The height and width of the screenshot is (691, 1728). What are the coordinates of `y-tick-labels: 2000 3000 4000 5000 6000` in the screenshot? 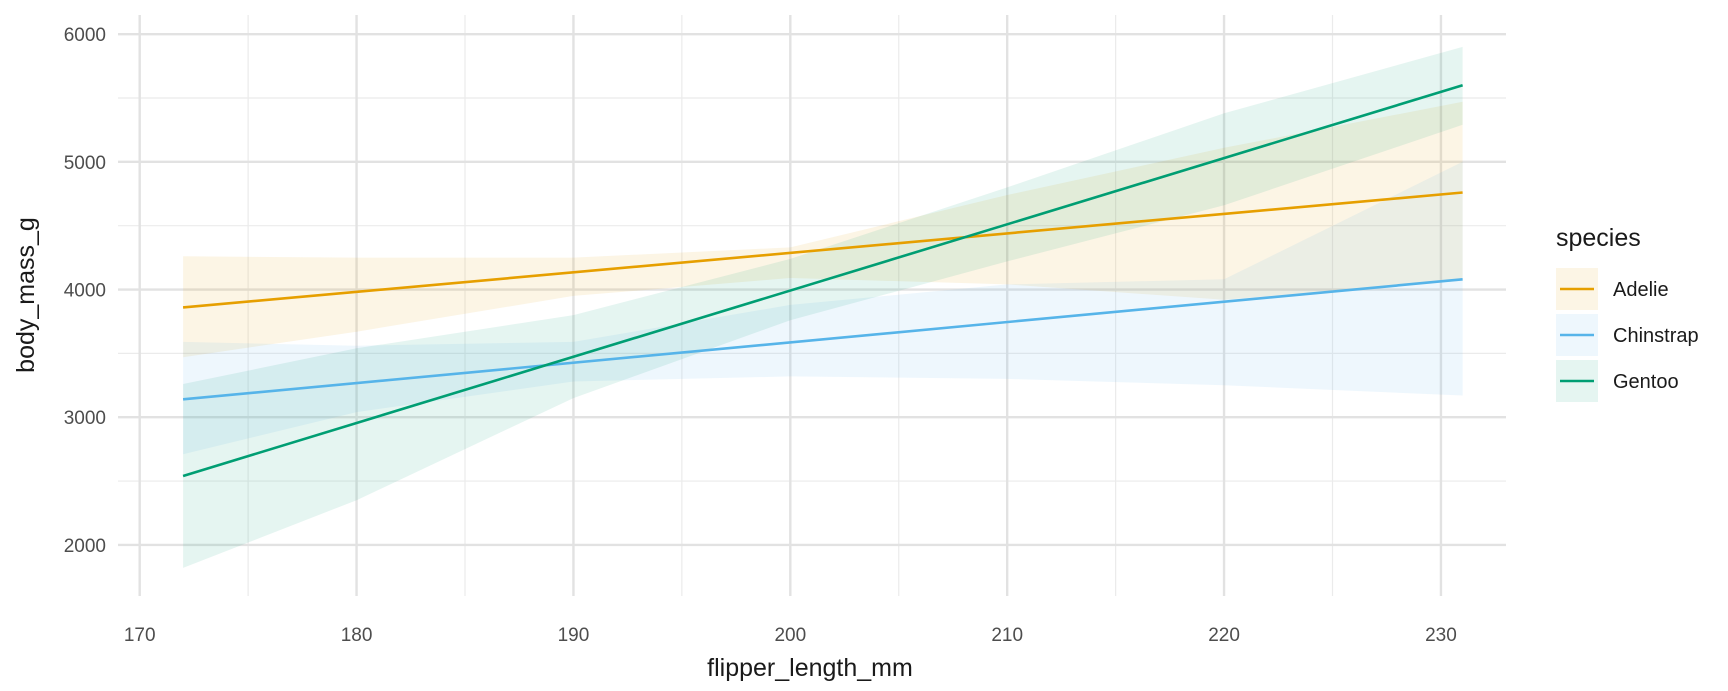 It's located at (85, 291).